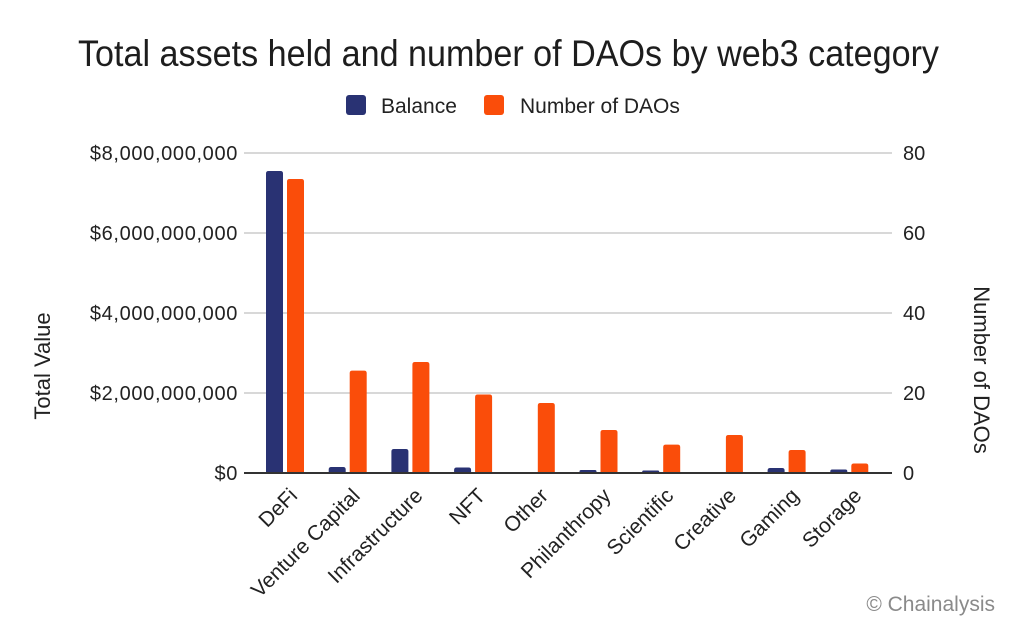 Image resolution: width=1024 pixels, height=638 pixels. What do you see at coordinates (164, 234) in the screenshot?
I see `svg-text: $6,000,000,000` at bounding box center [164, 234].